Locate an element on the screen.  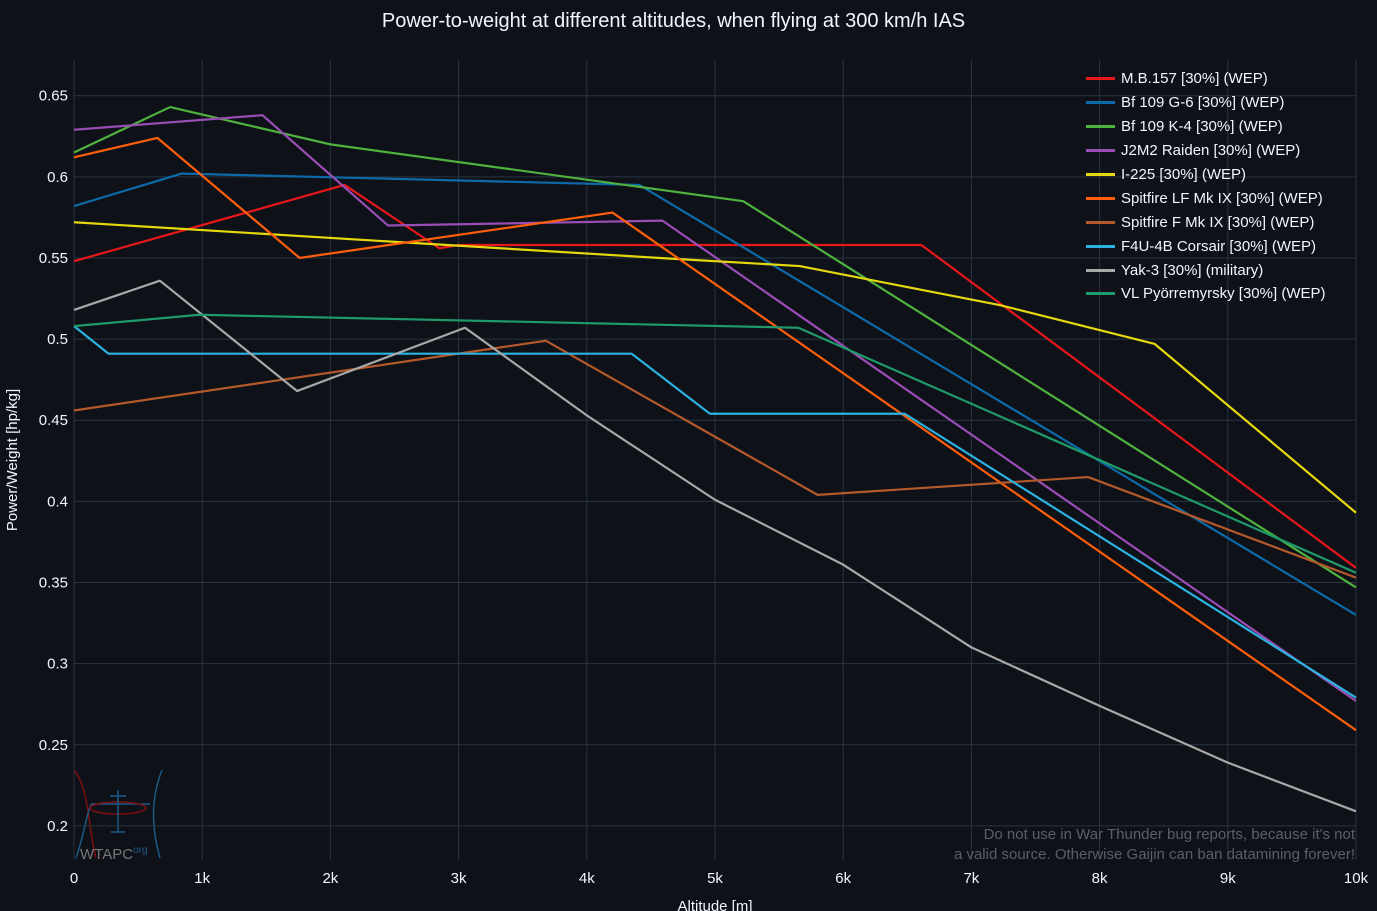
legend-label: VL Pyörremyrsky [30%] (WEP) is located at coordinates (1223, 294).